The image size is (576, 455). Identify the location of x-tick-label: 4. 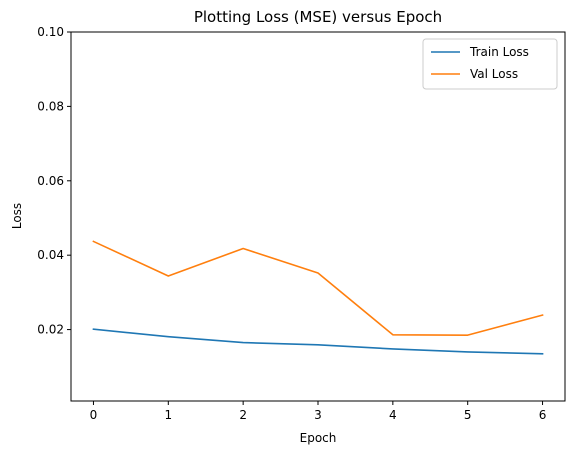
(393, 415).